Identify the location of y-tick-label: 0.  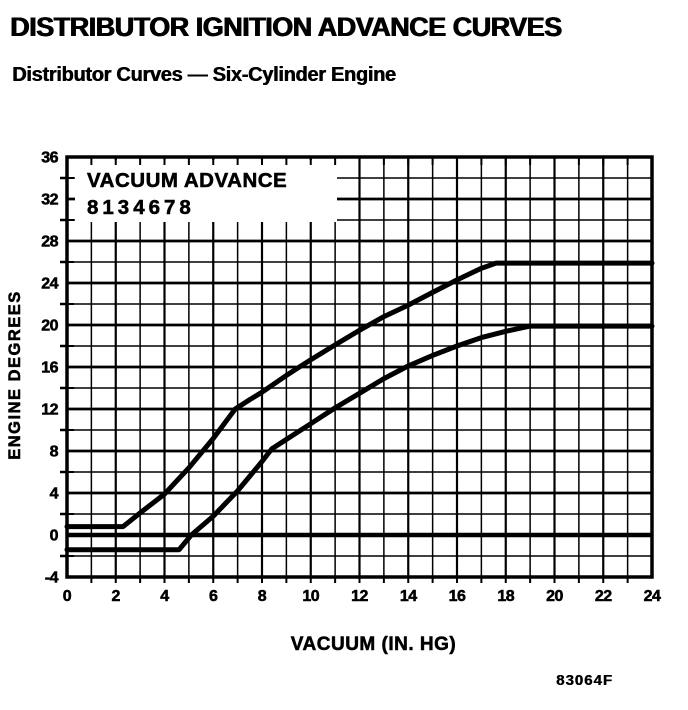
(54, 536).